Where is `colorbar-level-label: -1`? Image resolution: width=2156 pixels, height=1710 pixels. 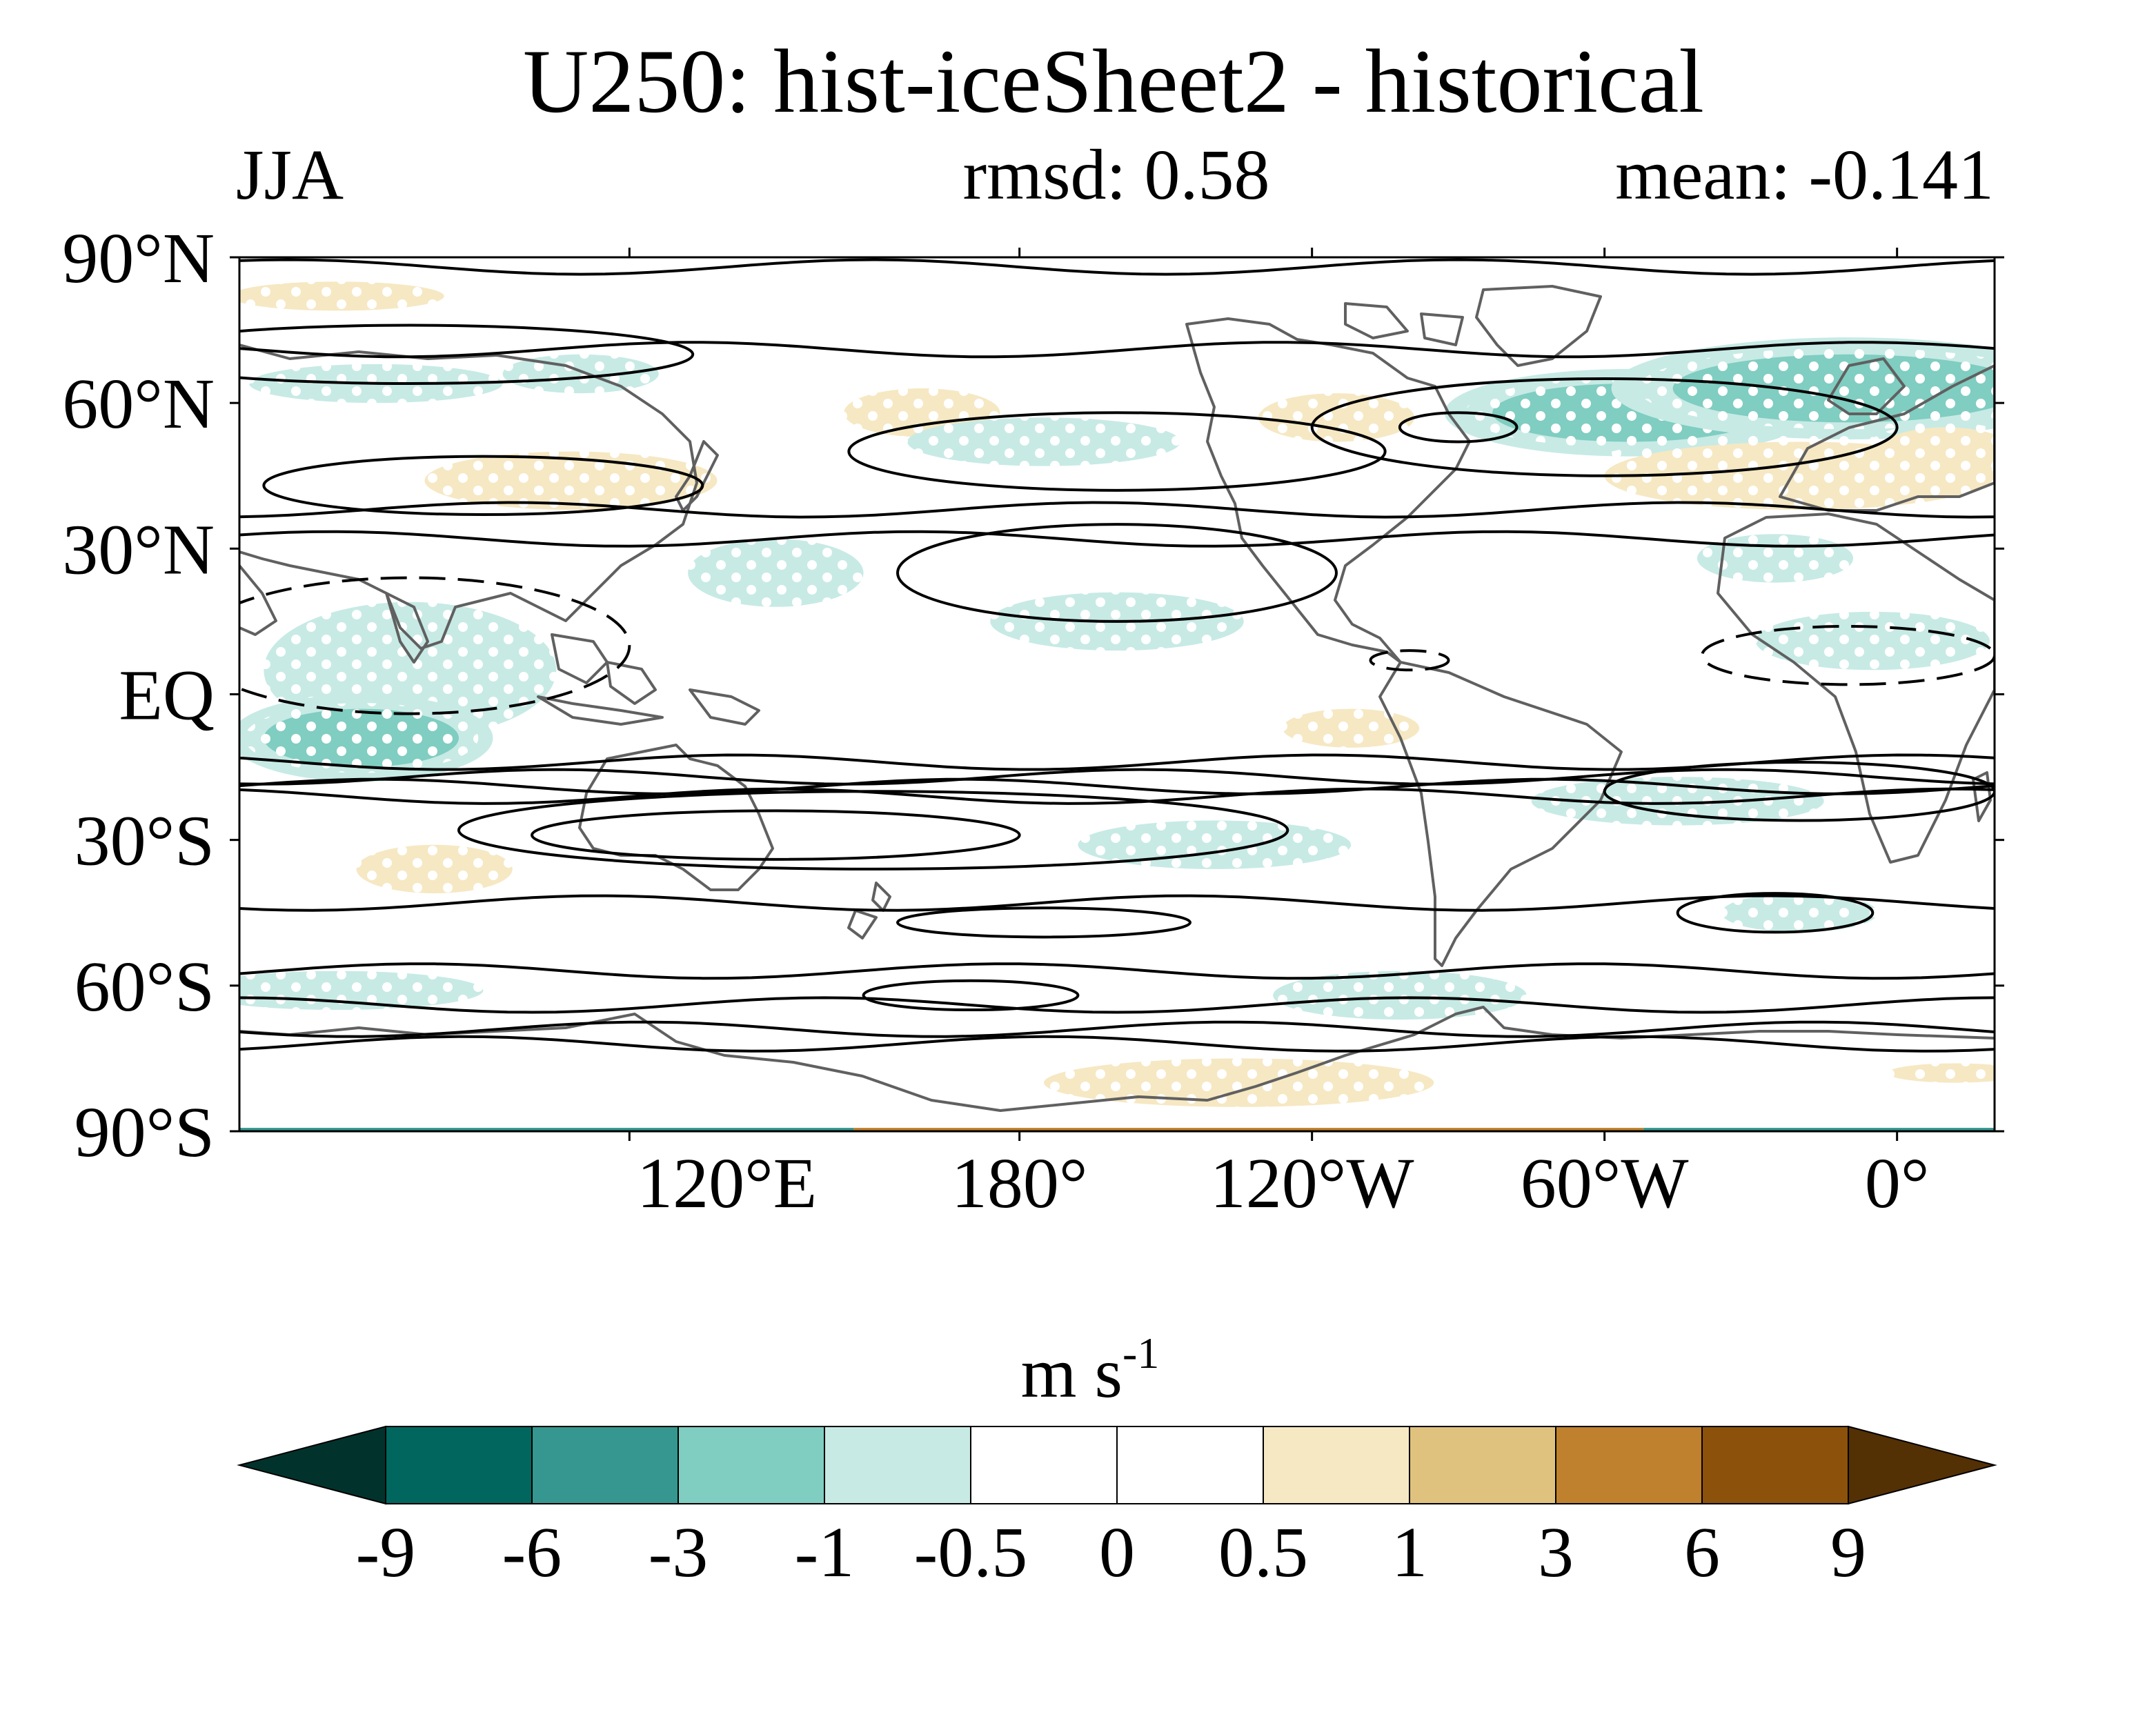
colorbar-level-label: -1 is located at coordinates (825, 1552).